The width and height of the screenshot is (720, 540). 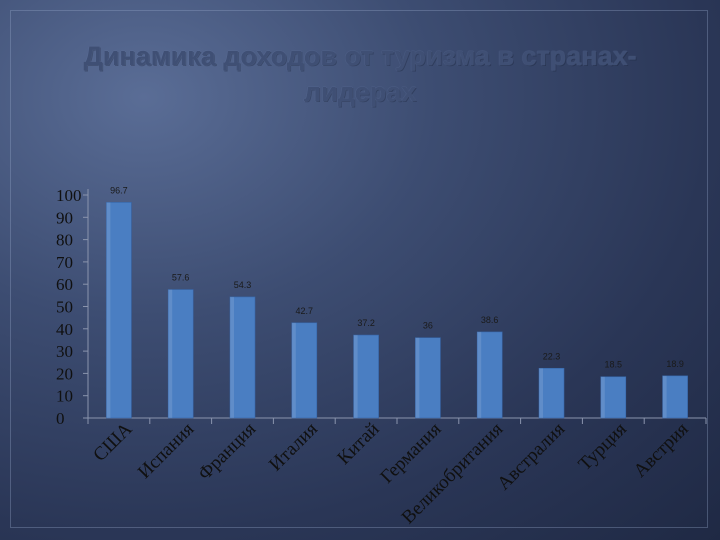 I want to click on y-tick-label: 50, so click(x=64, y=307).